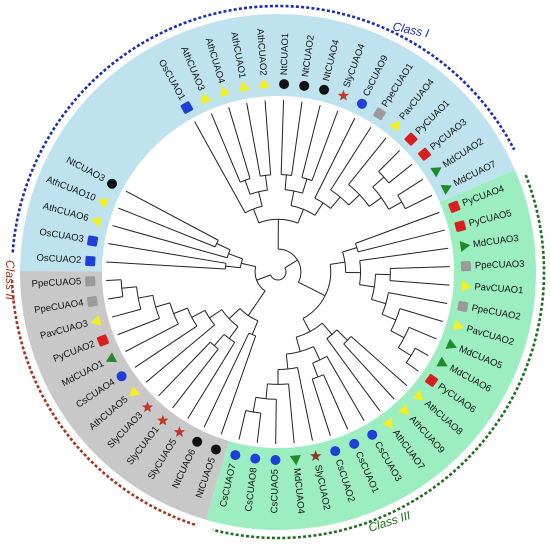 Image resolution: width=550 pixels, height=549 pixels. Describe the element at coordinates (390, 521) in the screenshot. I see `class-label-3: Class III` at that location.